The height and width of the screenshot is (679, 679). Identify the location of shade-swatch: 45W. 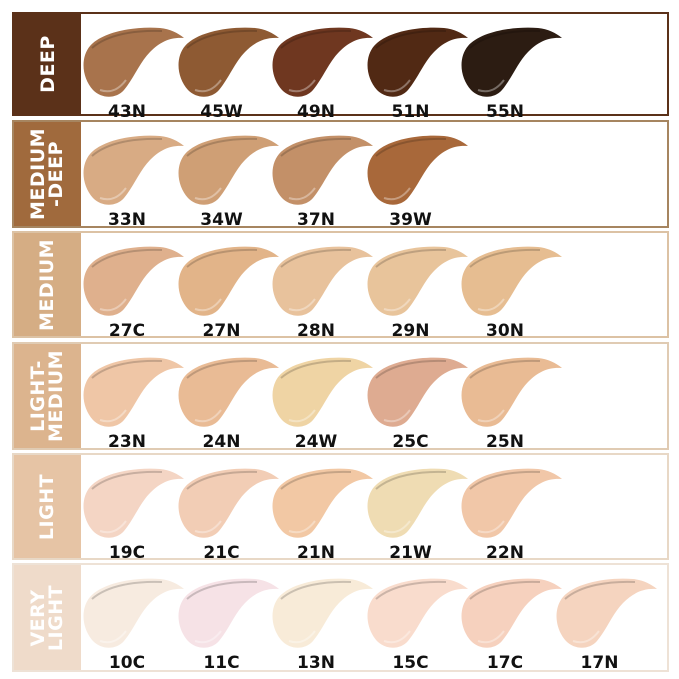
(227, 73).